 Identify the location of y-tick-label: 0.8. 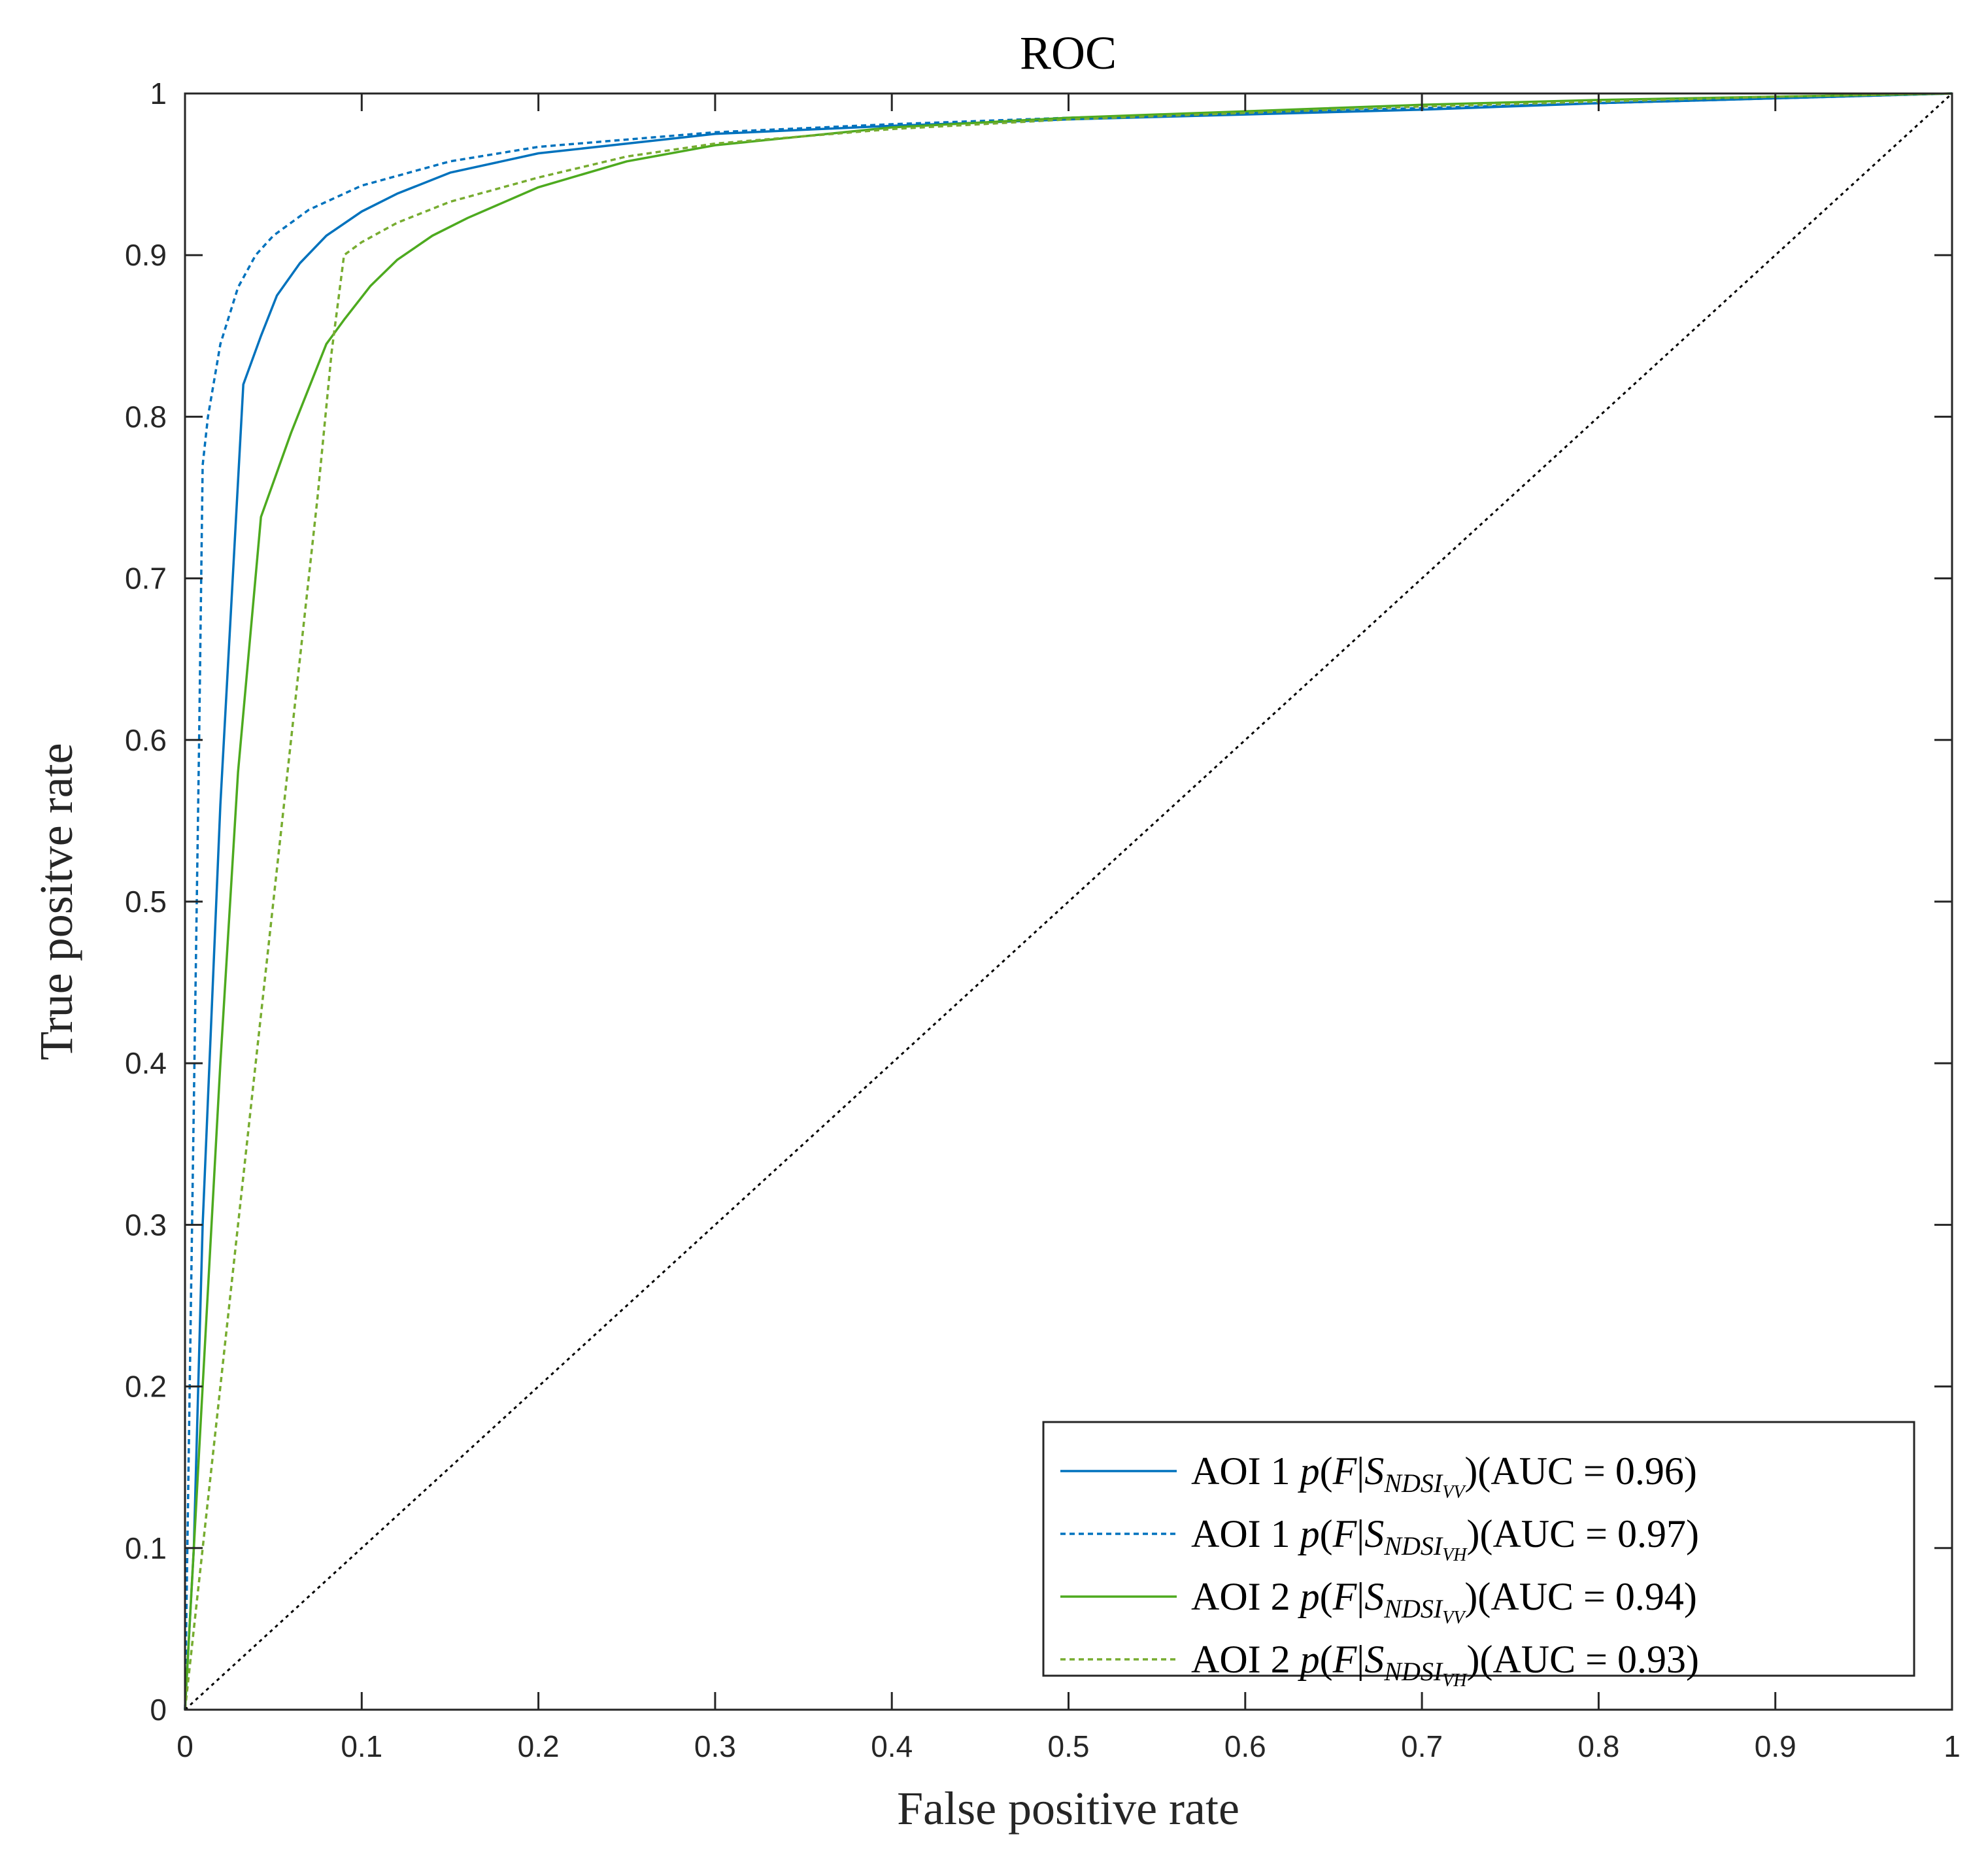
(146, 416).